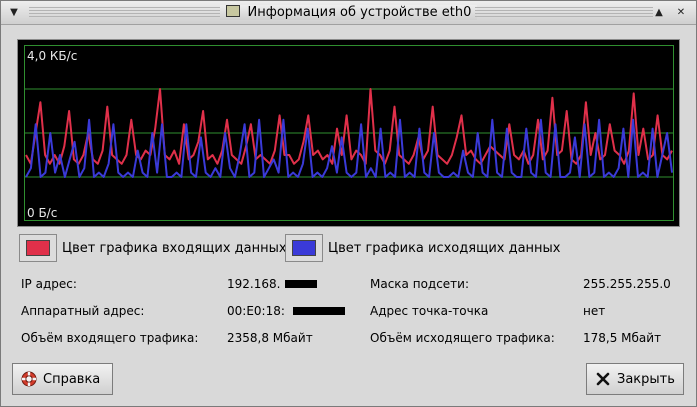 This screenshot has width=697, height=407. What do you see at coordinates (681, 12) in the screenshot?
I see `close-icon: ✕` at bounding box center [681, 12].